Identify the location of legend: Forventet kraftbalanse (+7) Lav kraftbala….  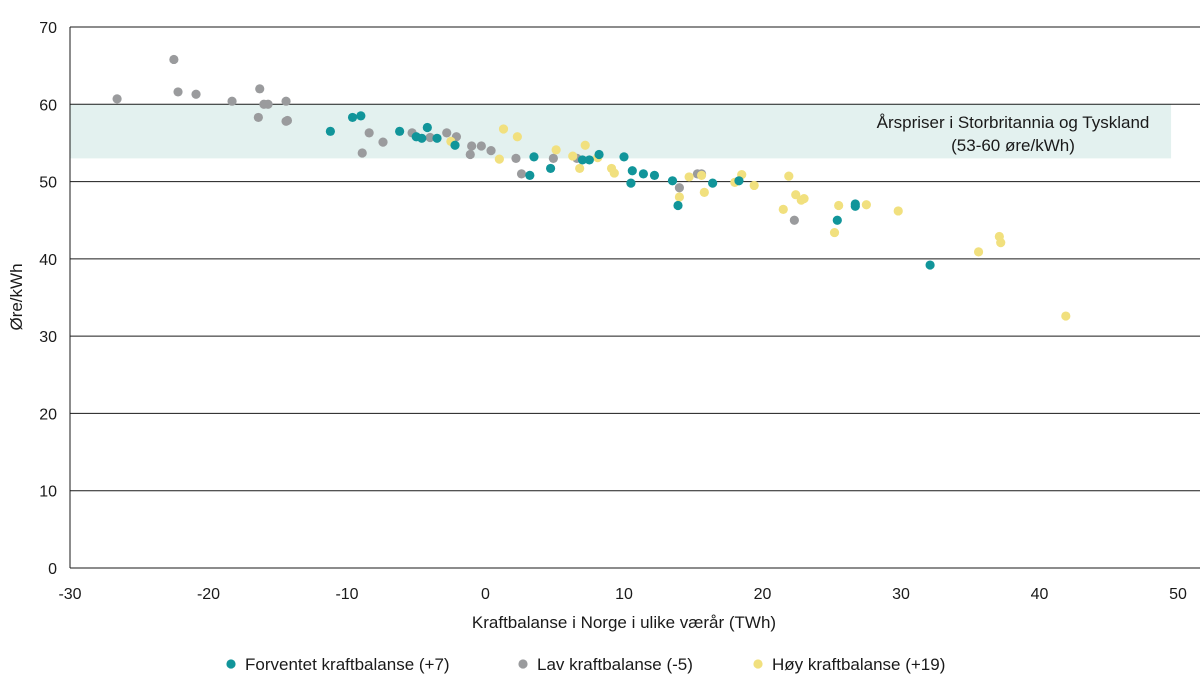
(585, 664).